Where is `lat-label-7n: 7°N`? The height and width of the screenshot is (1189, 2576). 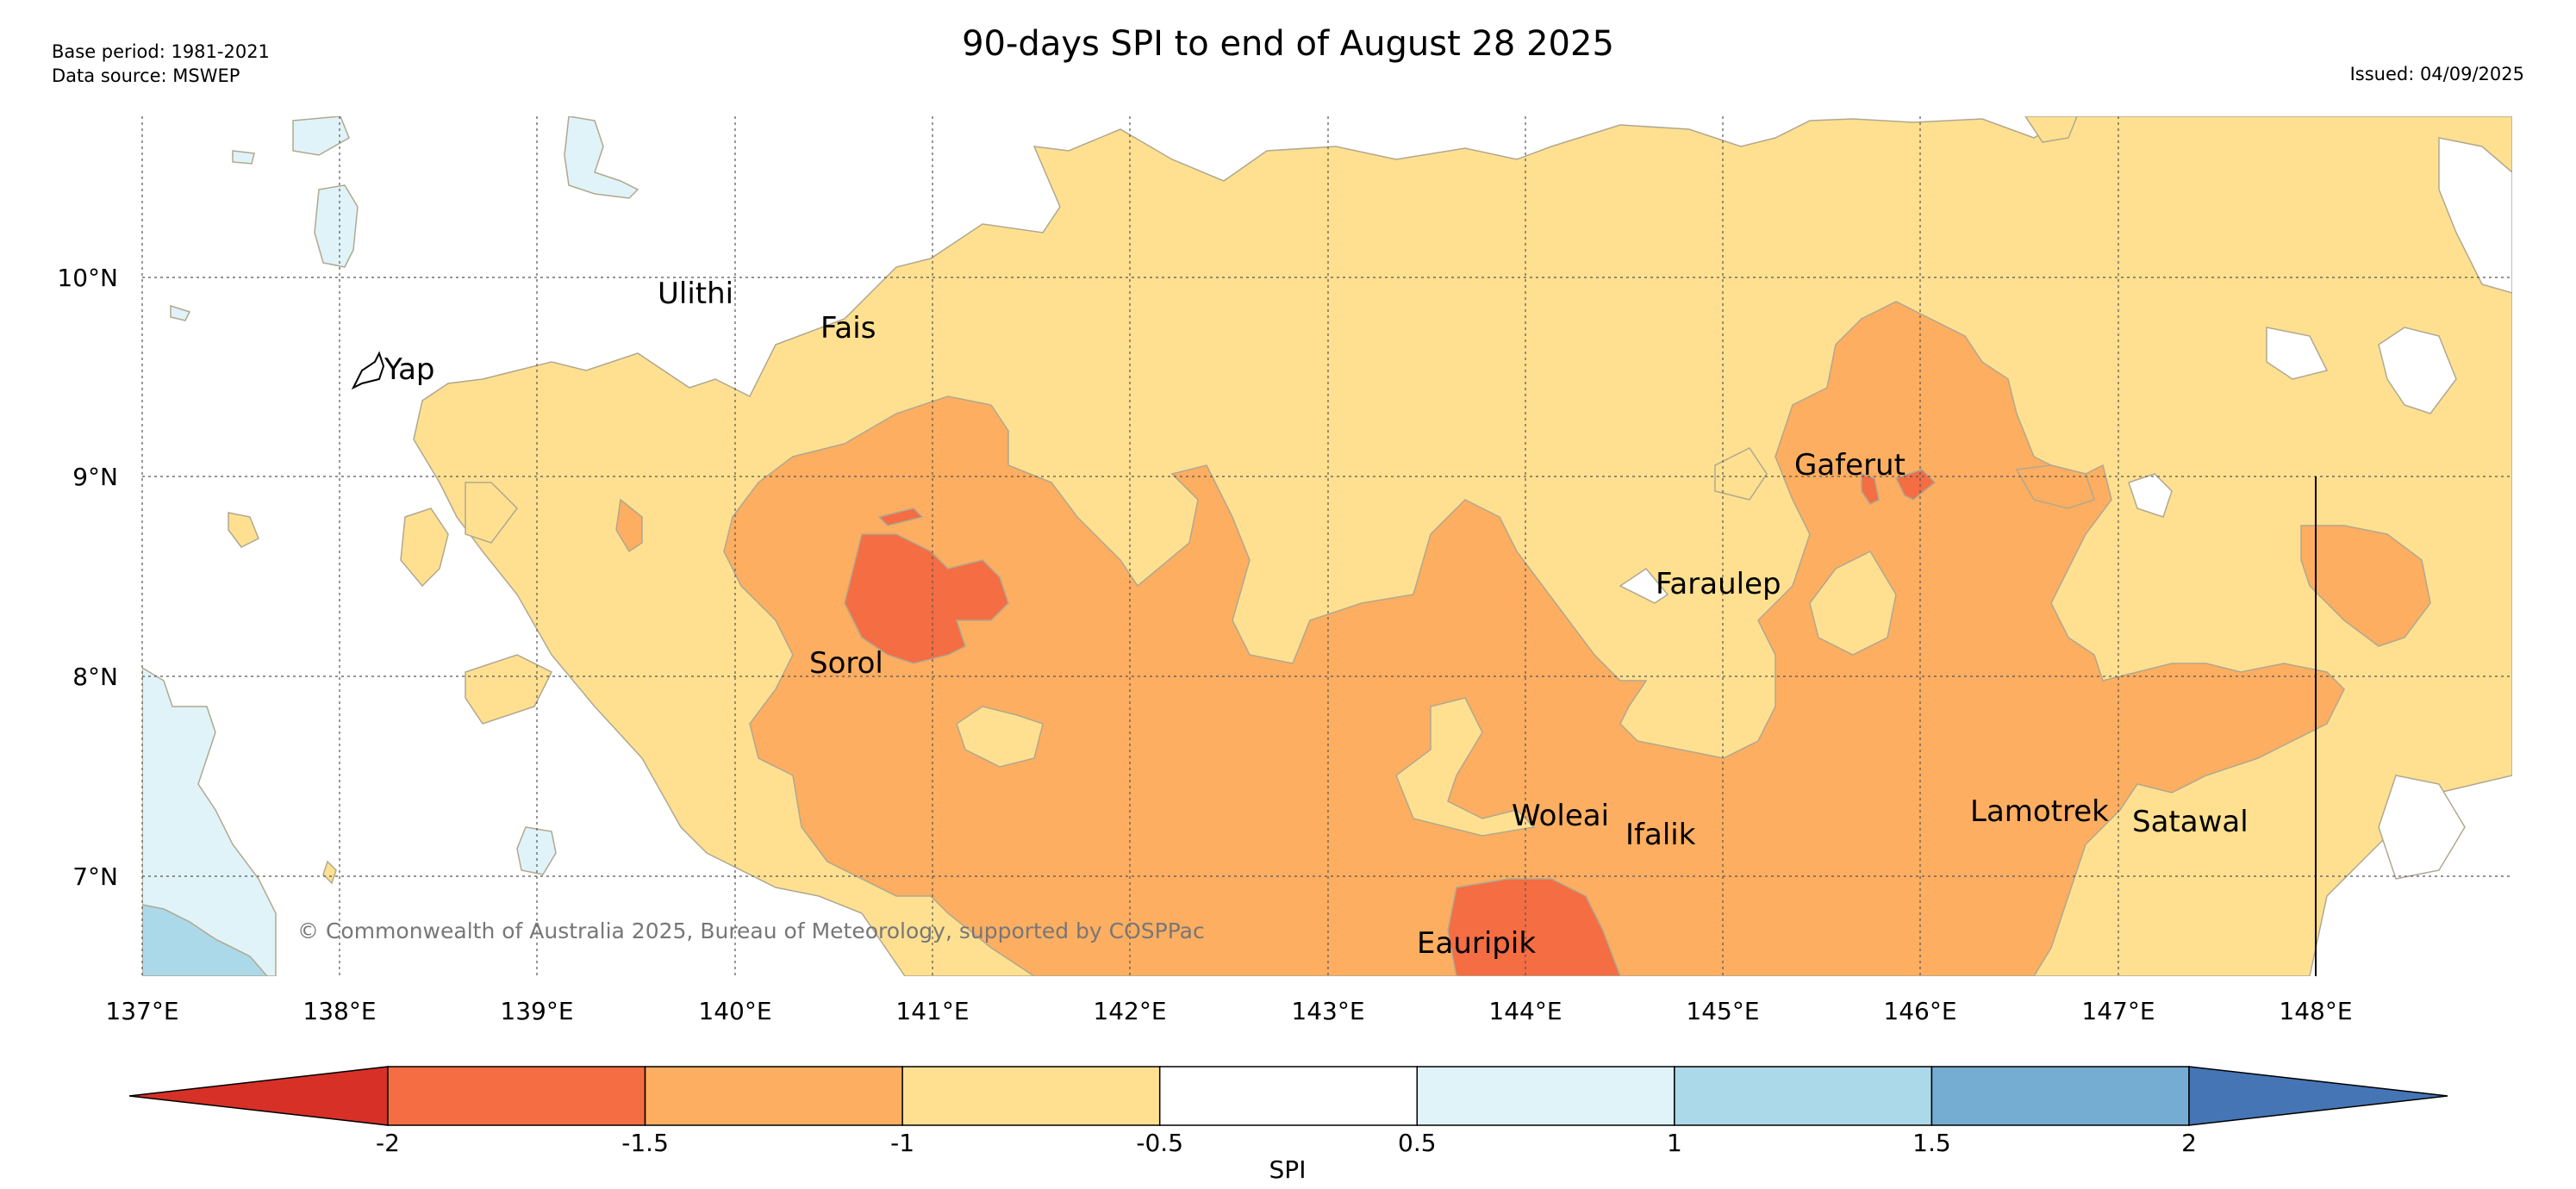 lat-label-7n: 7°N is located at coordinates (95, 876).